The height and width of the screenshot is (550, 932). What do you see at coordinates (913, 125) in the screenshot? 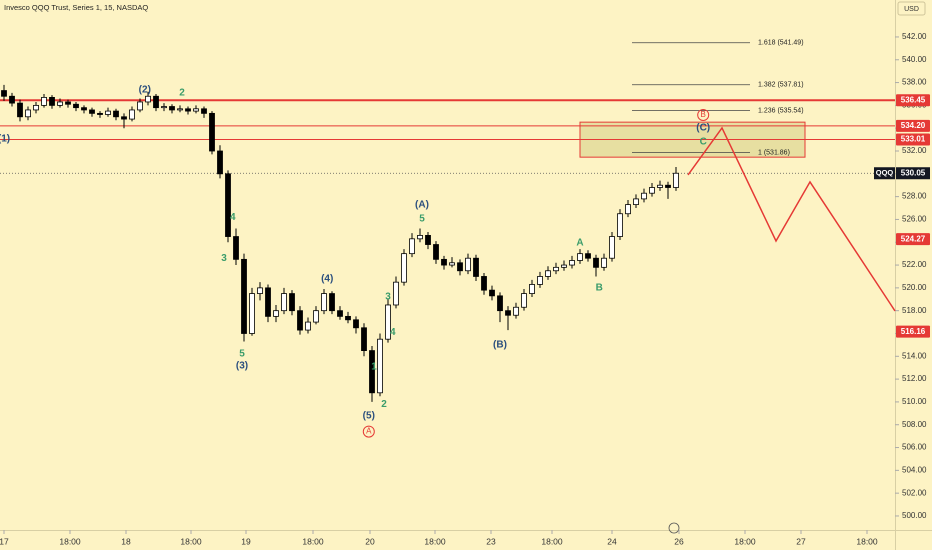
I see `price-tag-label: 534.20` at bounding box center [913, 125].